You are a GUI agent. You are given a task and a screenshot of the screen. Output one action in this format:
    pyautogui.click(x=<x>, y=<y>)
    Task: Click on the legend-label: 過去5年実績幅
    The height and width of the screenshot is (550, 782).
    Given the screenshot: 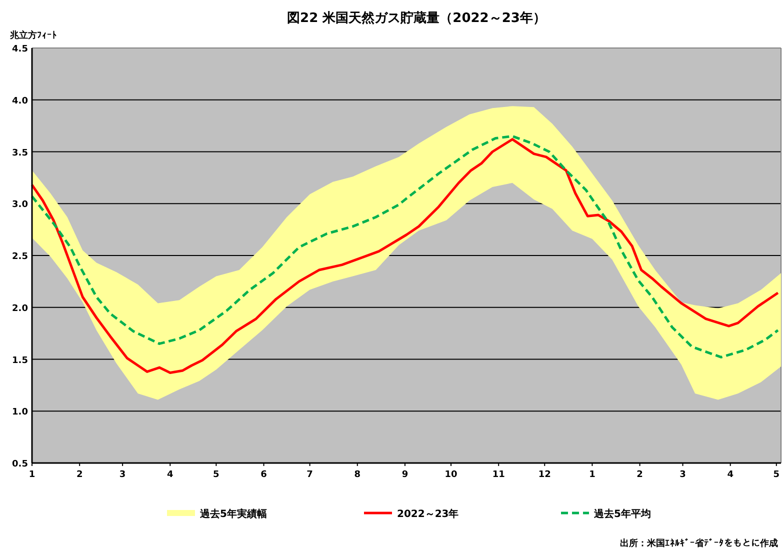 What is the action you would take?
    pyautogui.click(x=233, y=514)
    